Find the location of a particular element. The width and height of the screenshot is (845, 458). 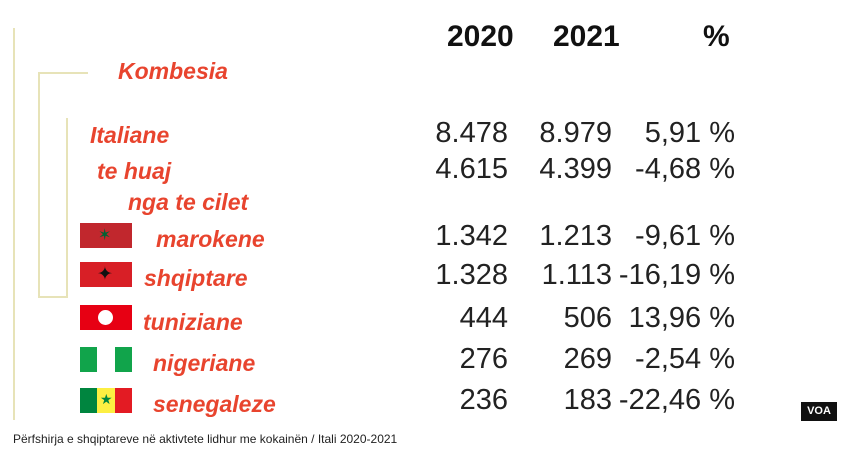

value-pct: -4,68 % is located at coordinates (685, 169).